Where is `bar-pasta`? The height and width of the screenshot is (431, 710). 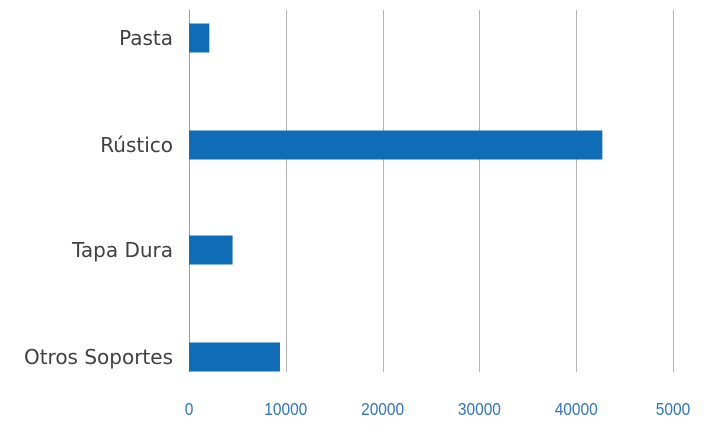
bar-pasta is located at coordinates (199, 38).